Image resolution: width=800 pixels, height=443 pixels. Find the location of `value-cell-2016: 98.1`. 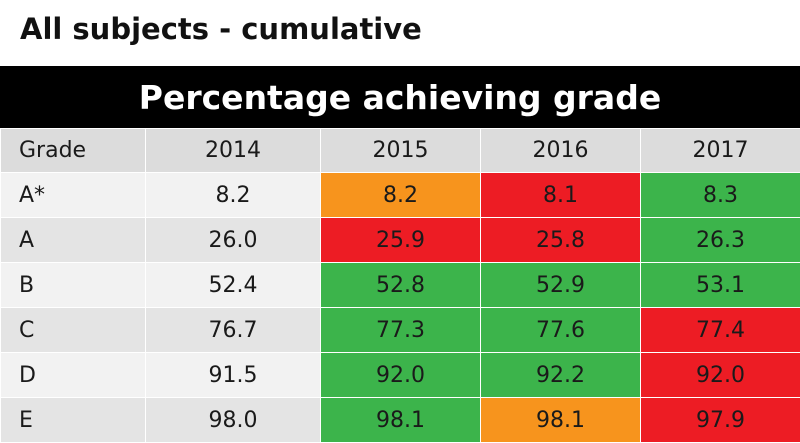

value-cell-2016: 98.1 is located at coordinates (561, 420).